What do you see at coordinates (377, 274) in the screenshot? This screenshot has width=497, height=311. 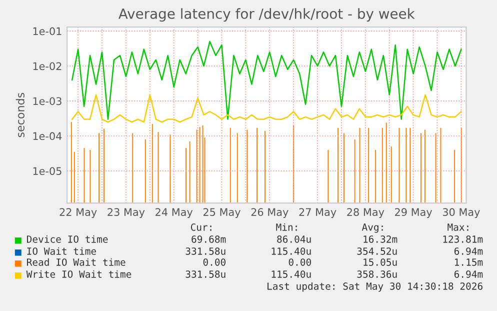 I see `text: 358.36u` at bounding box center [377, 274].